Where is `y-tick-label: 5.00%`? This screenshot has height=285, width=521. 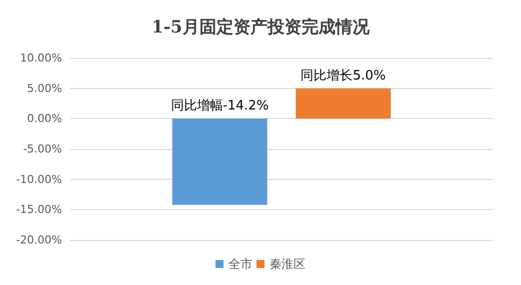 y-tick-label: 5.00% is located at coordinates (44, 88).